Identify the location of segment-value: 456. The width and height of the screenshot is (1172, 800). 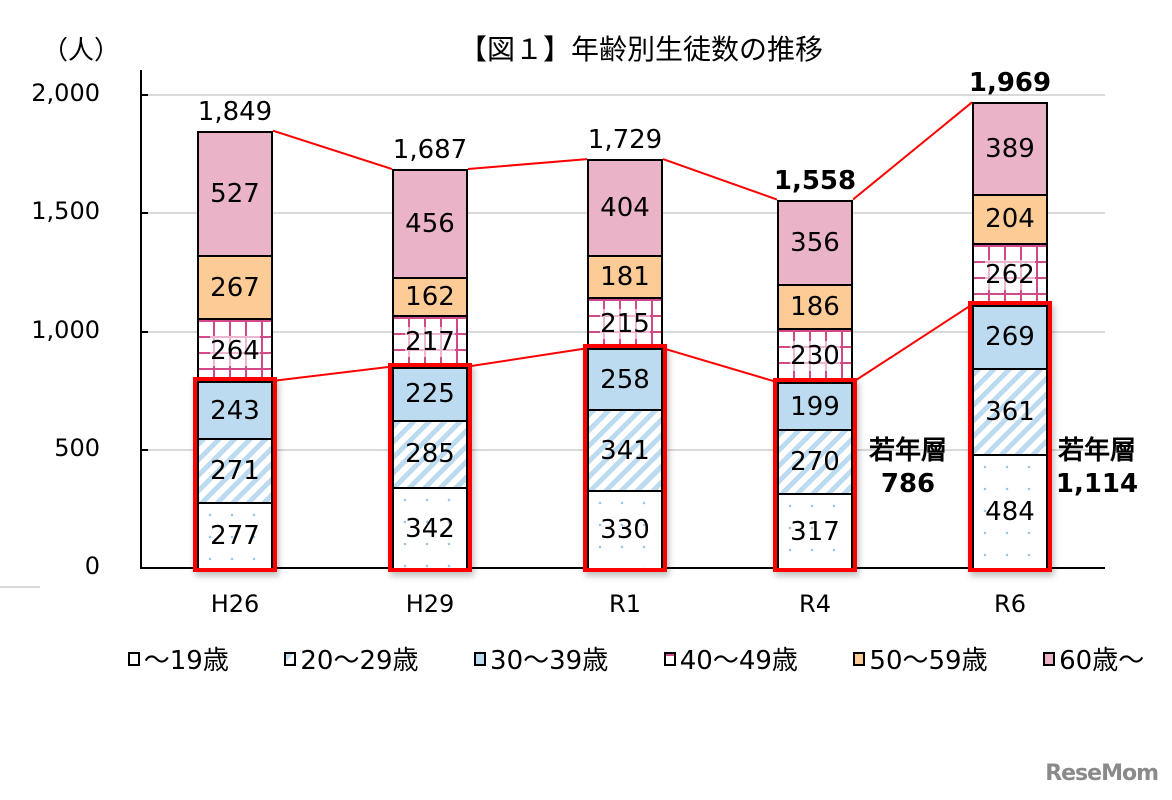
(430, 223).